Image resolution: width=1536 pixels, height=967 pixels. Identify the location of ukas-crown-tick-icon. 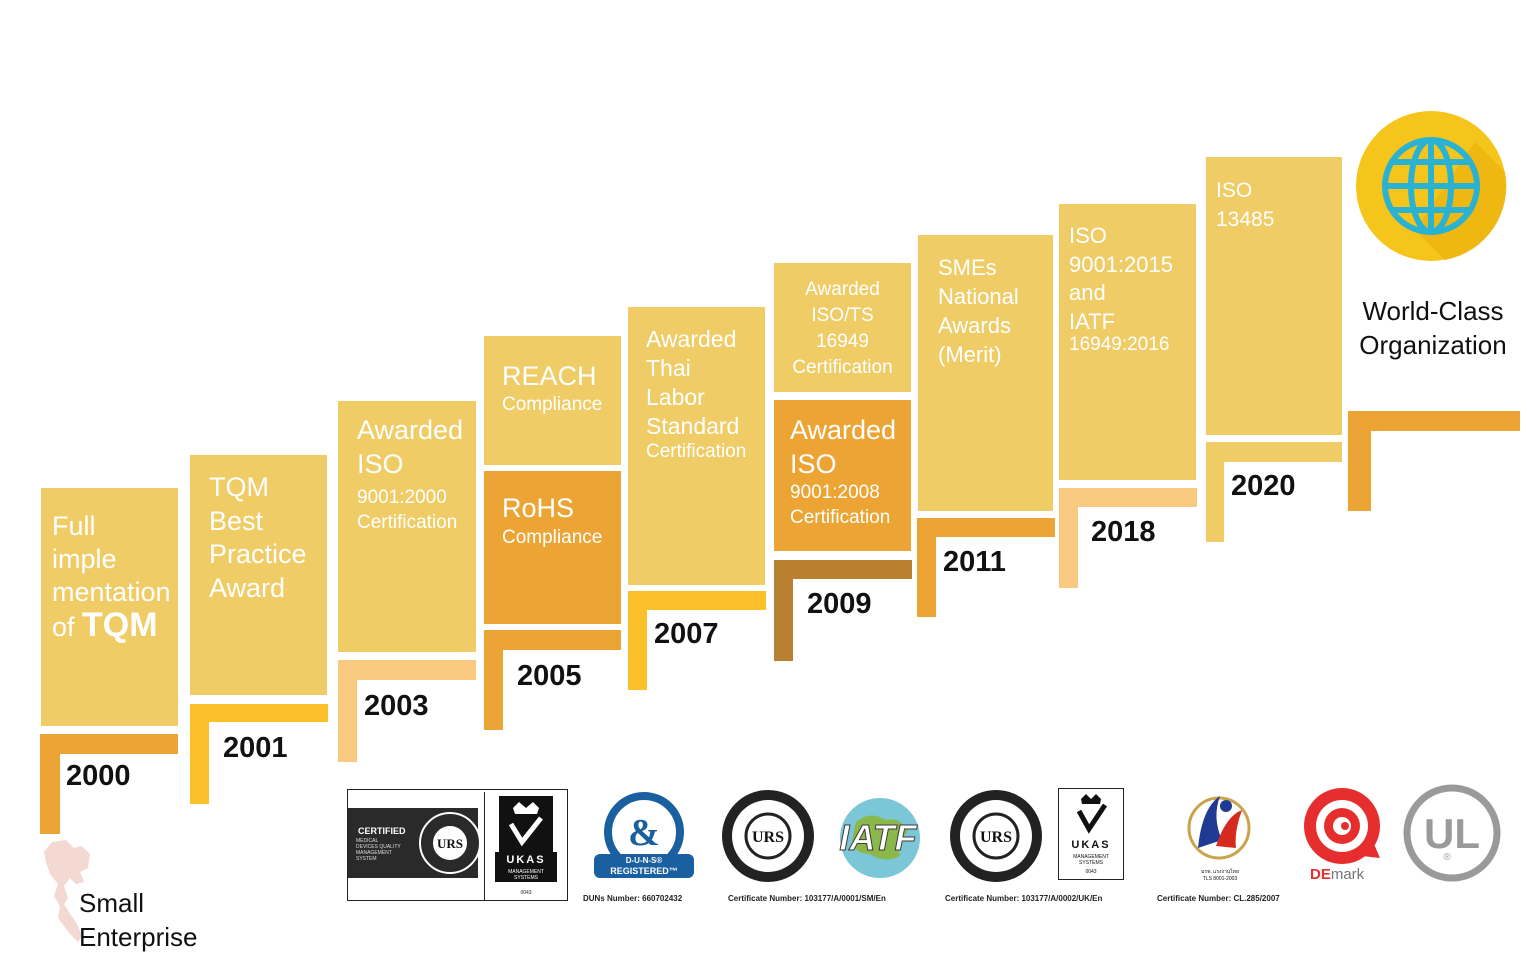
(526, 825).